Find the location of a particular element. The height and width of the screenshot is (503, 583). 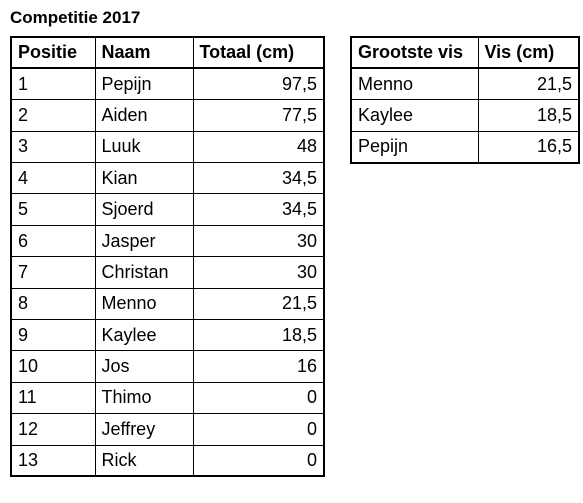

table-cell: 13 is located at coordinates (53, 460).